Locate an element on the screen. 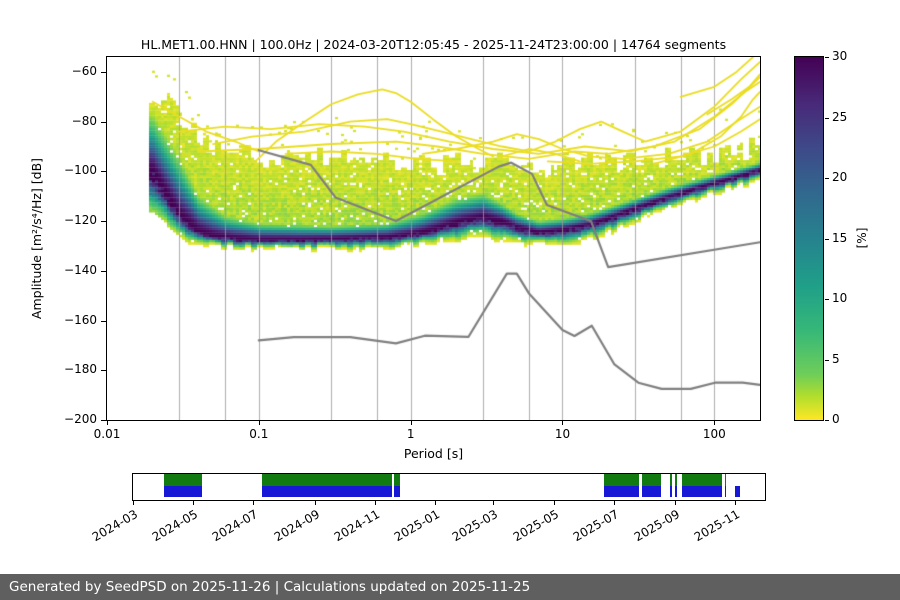 This screenshot has width=900, height=600. y-axis-label: Amplitude [m²/s⁴/Hz] [dB] is located at coordinates (36, 238).